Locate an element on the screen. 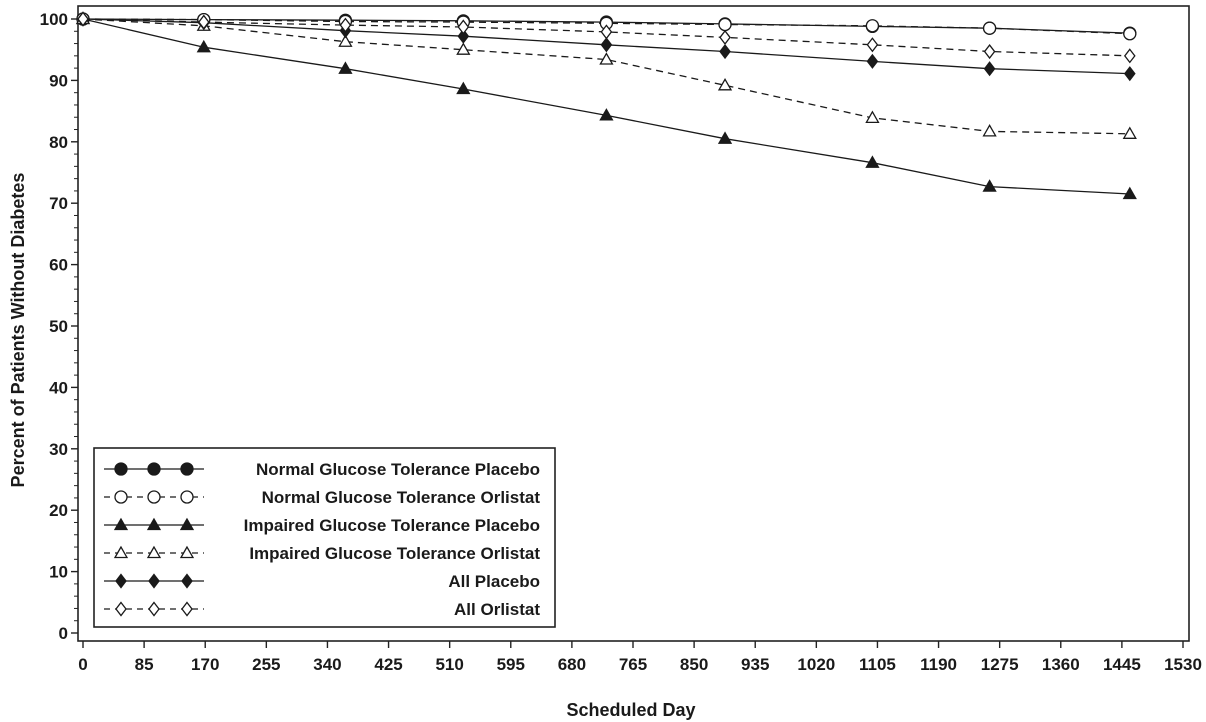 The width and height of the screenshot is (1206, 722). legend-label: Impaired Glucose Tolerance Placebo is located at coordinates (392, 525).